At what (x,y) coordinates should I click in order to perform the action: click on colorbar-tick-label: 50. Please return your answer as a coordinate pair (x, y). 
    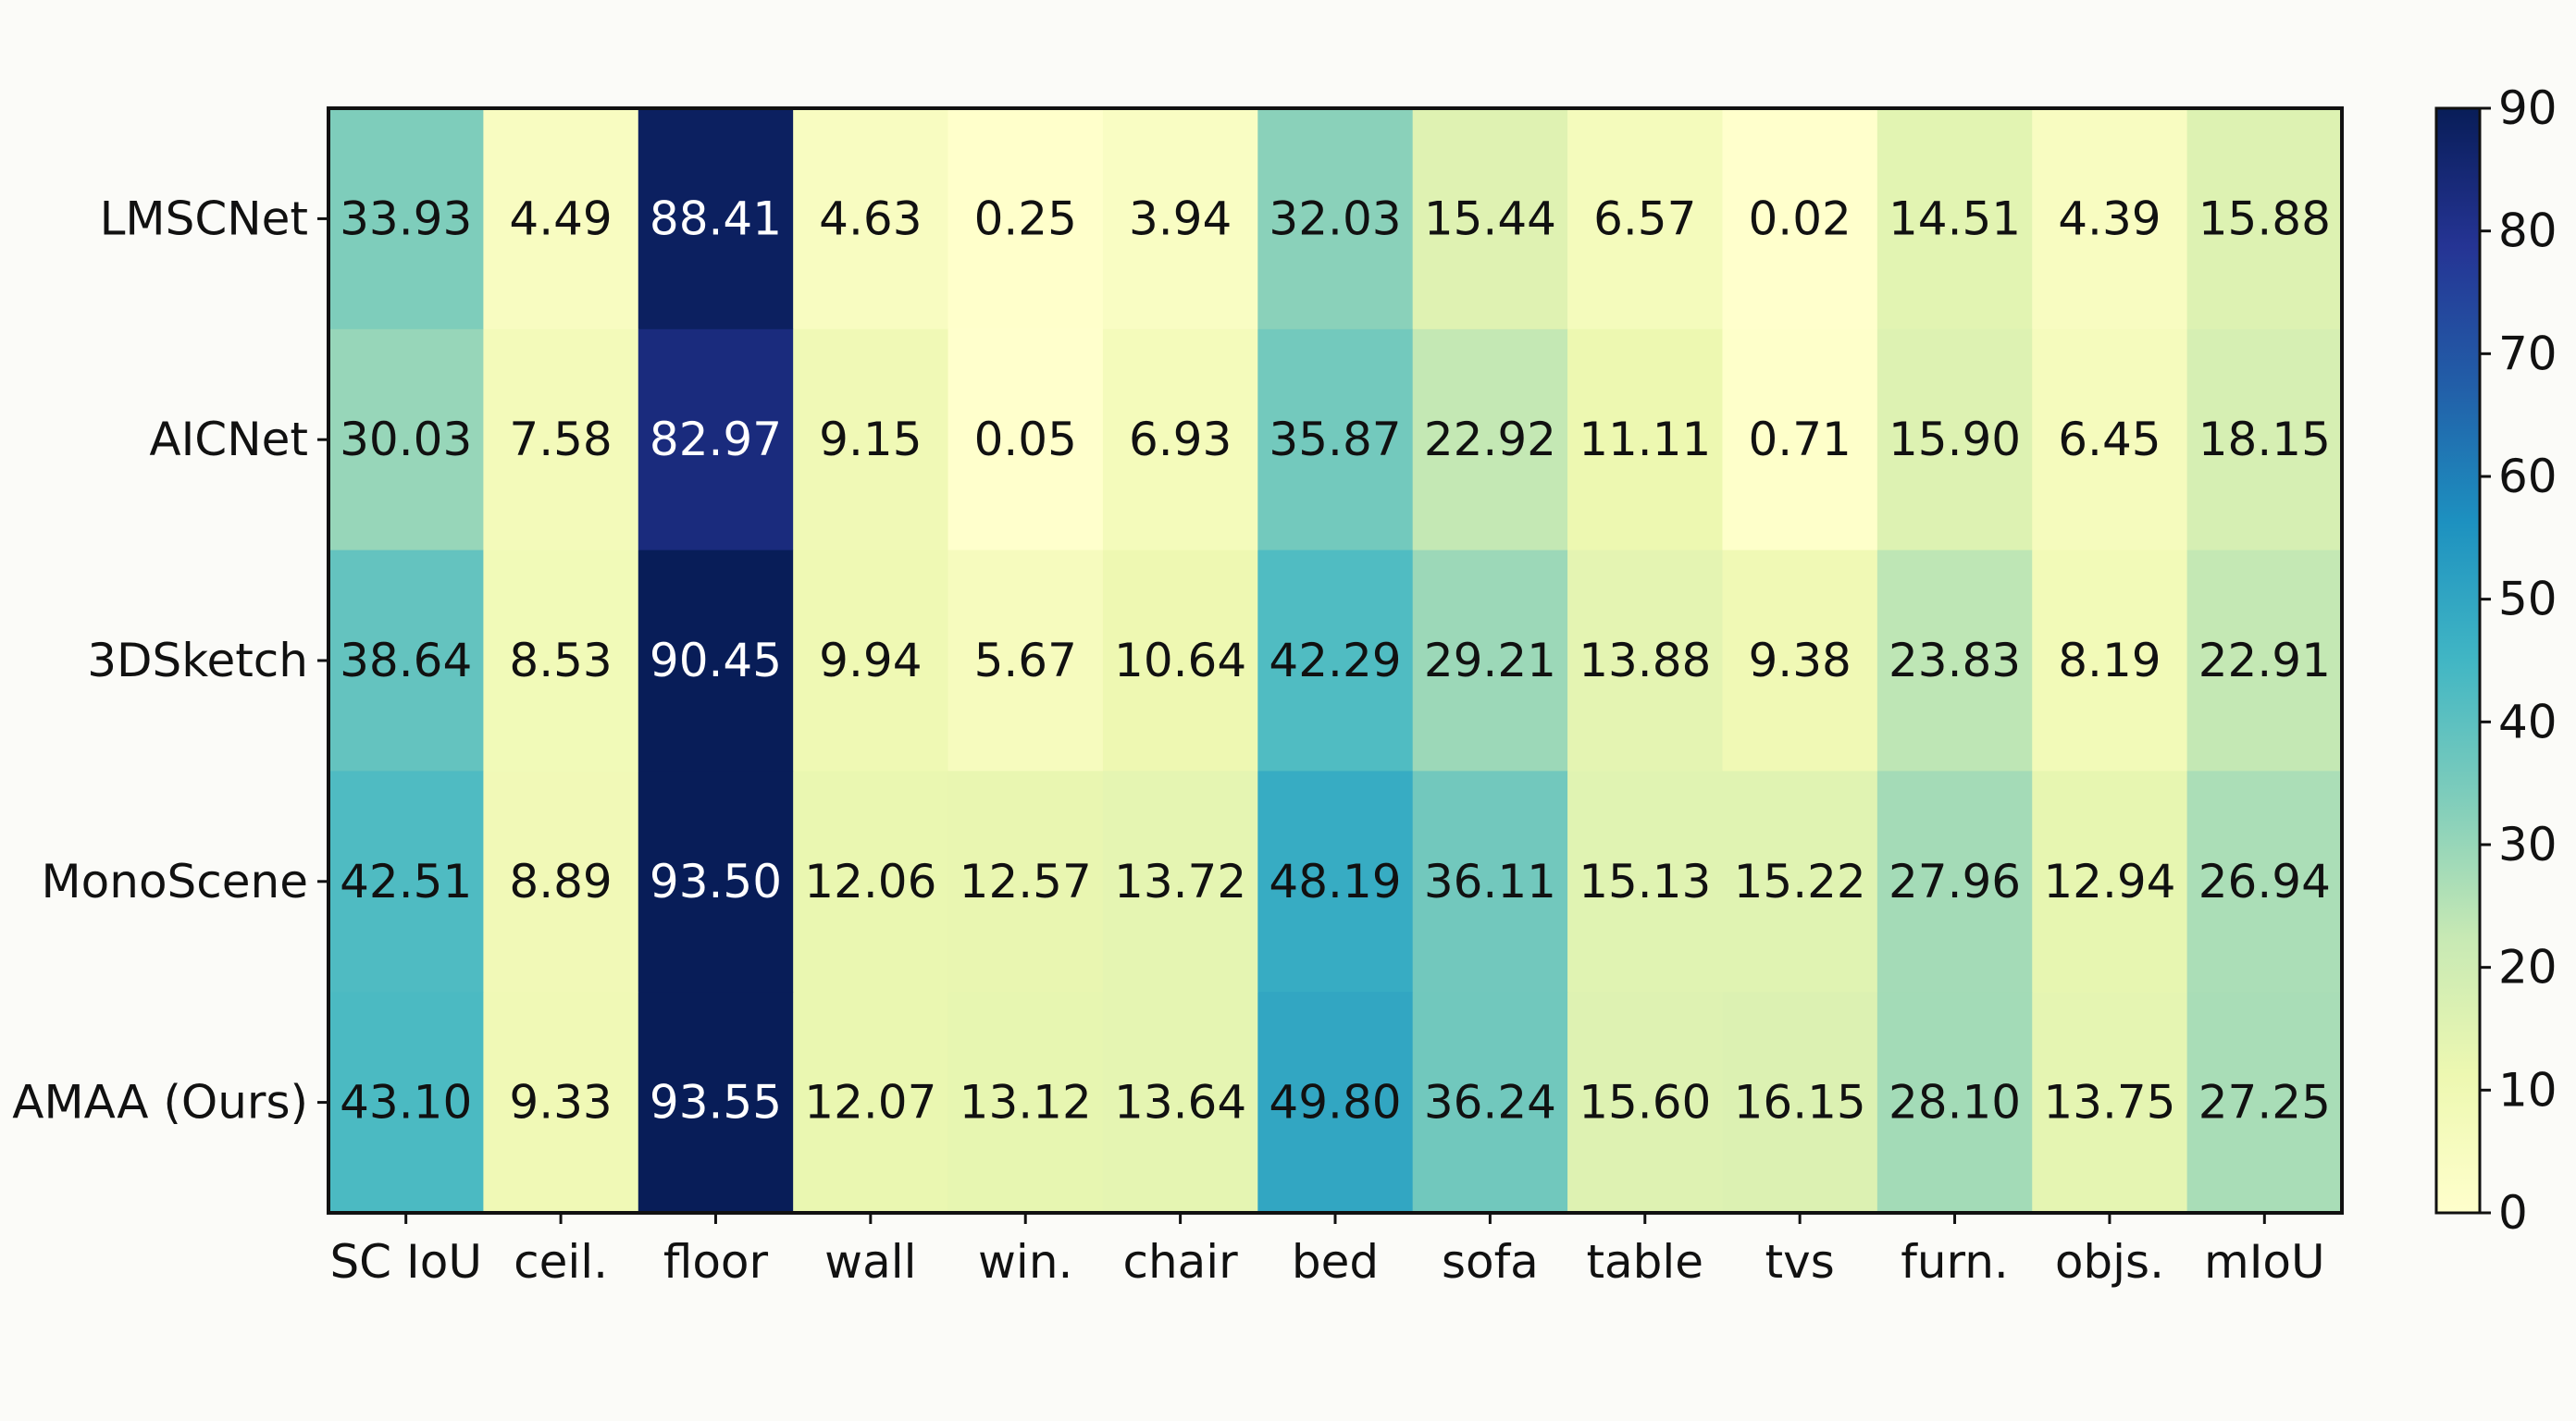
    Looking at the image, I should click on (2528, 599).